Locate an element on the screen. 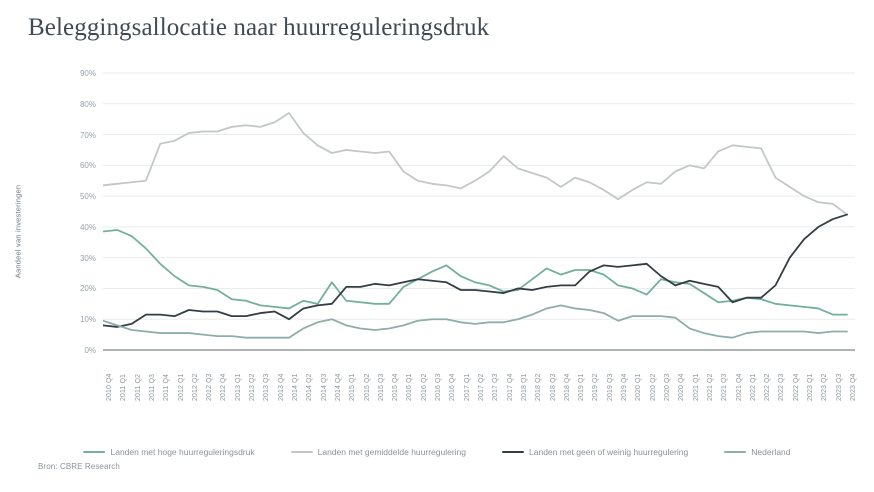 The height and width of the screenshot is (492, 874). y-axis-tick-label: 40% is located at coordinates (87, 227).